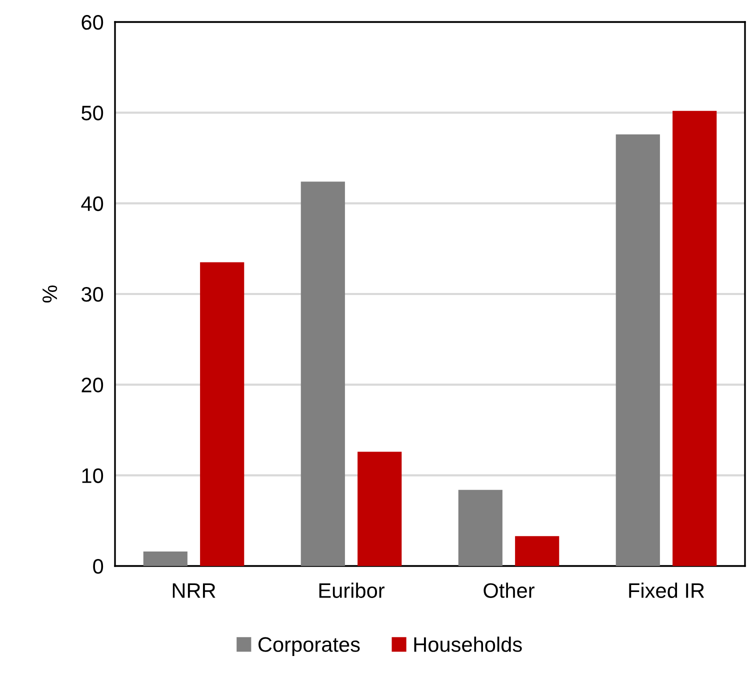 This screenshot has height=673, width=748. I want to click on y-tick-label: 60, so click(93, 22).